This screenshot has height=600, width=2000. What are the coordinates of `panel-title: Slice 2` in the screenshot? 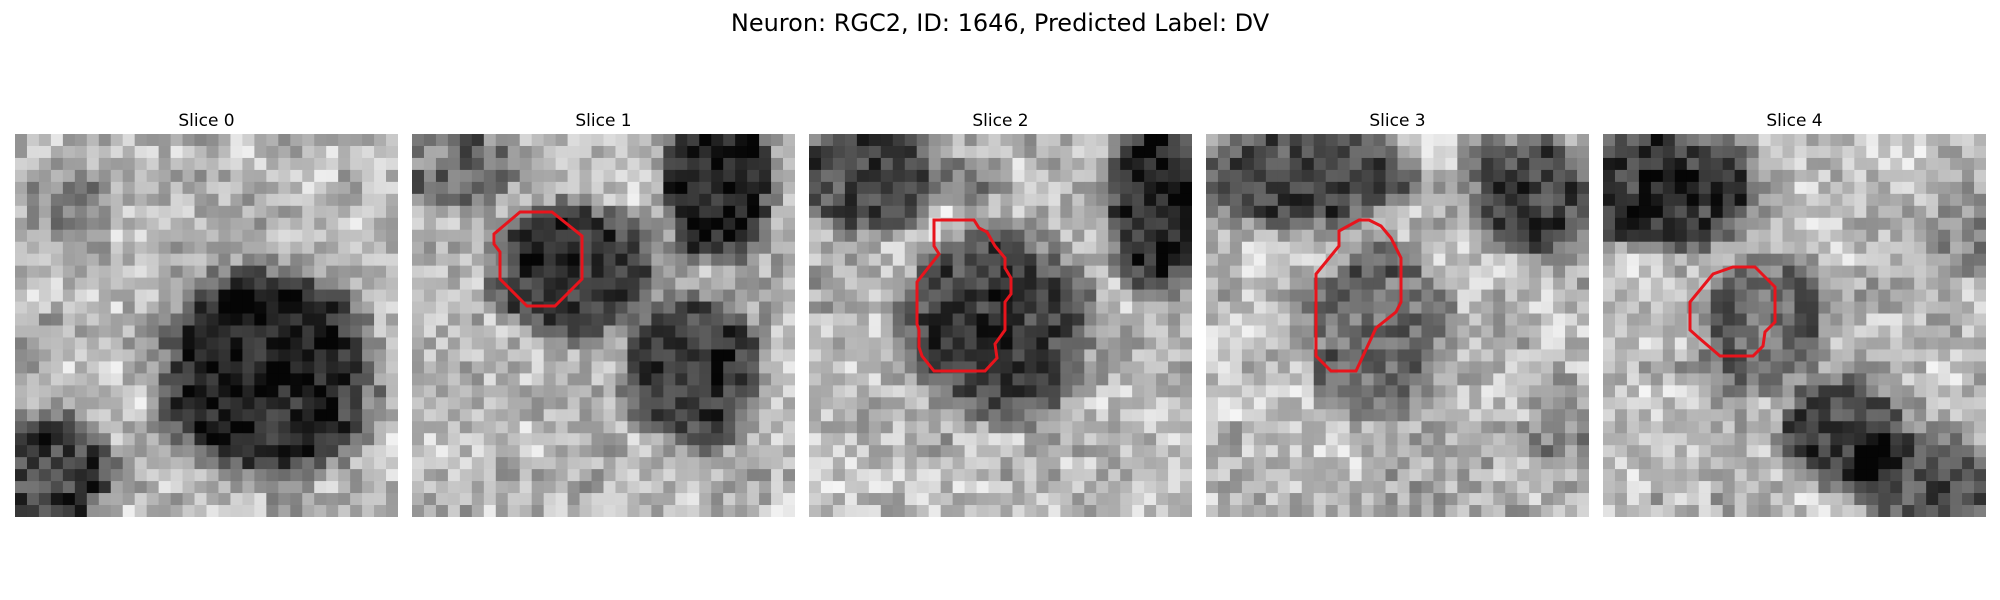 It's located at (1000, 121).